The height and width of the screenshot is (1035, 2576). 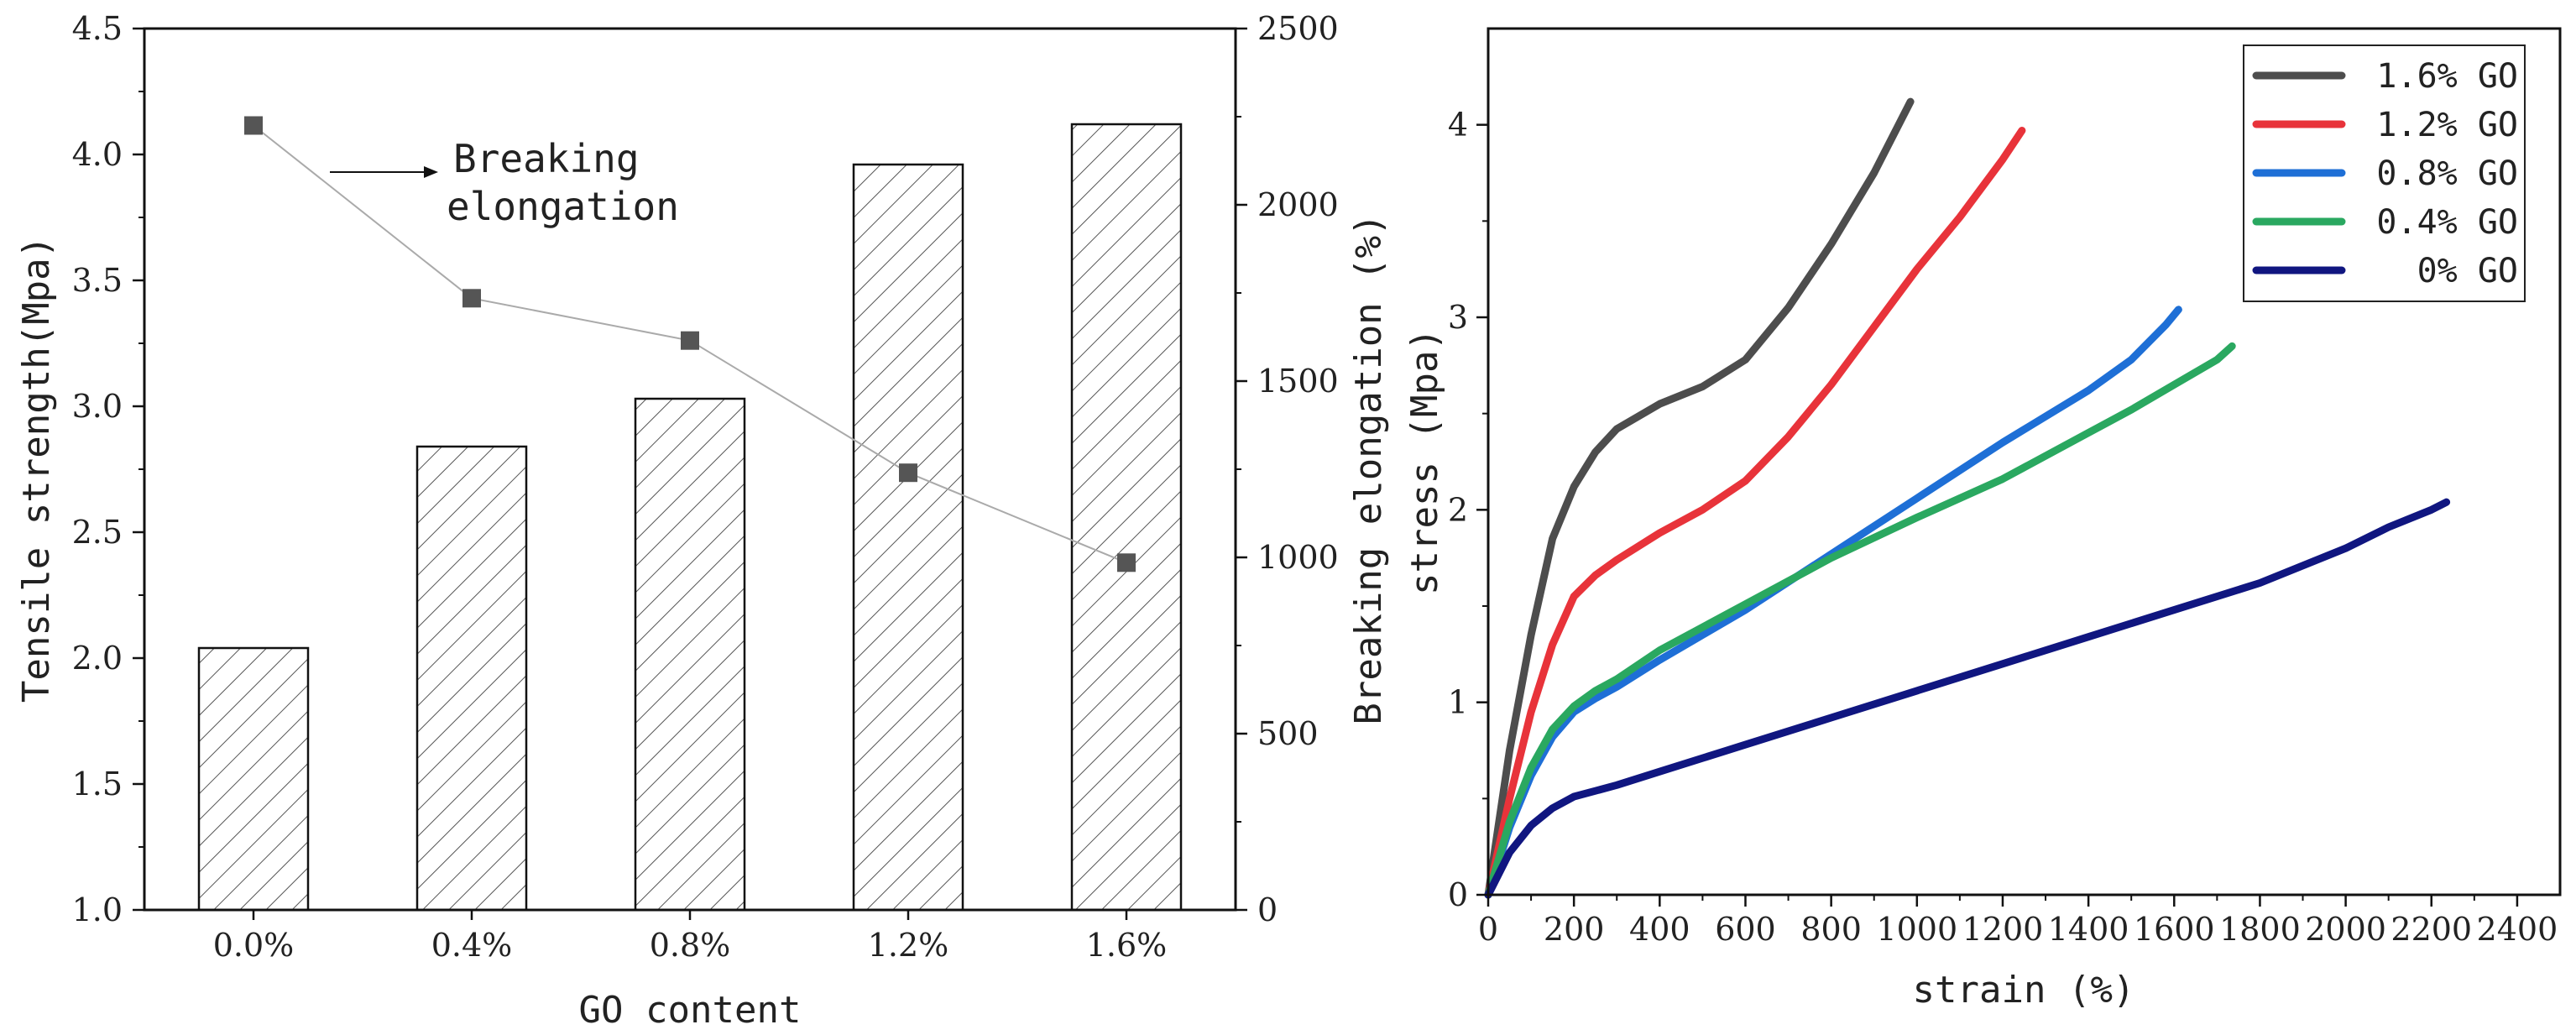 What do you see at coordinates (1916, 929) in the screenshot?
I see `strain-xtick-label: 1000` at bounding box center [1916, 929].